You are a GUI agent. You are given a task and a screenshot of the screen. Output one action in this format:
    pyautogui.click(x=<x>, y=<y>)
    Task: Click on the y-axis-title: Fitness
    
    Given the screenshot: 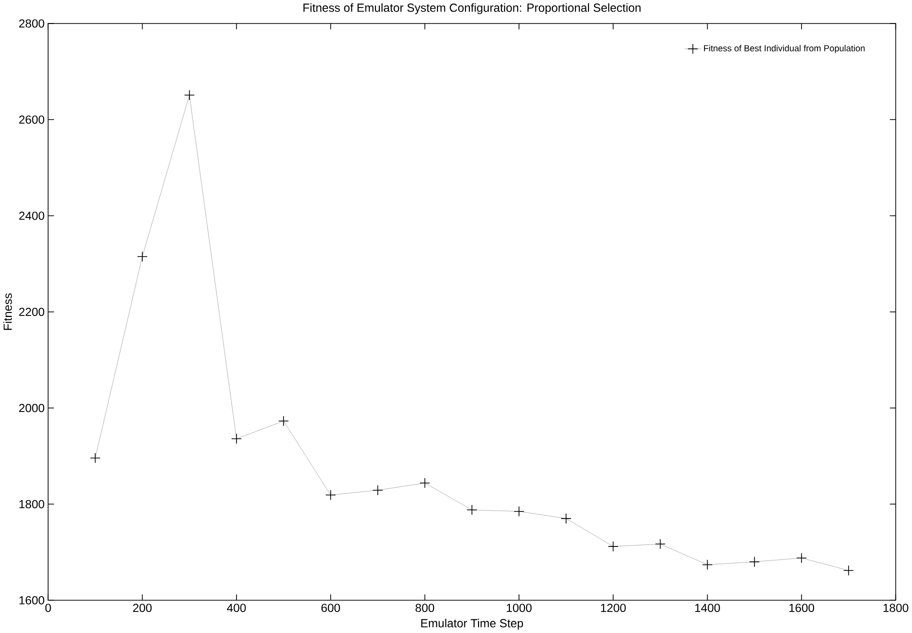 What is the action you would take?
    pyautogui.click(x=7, y=311)
    